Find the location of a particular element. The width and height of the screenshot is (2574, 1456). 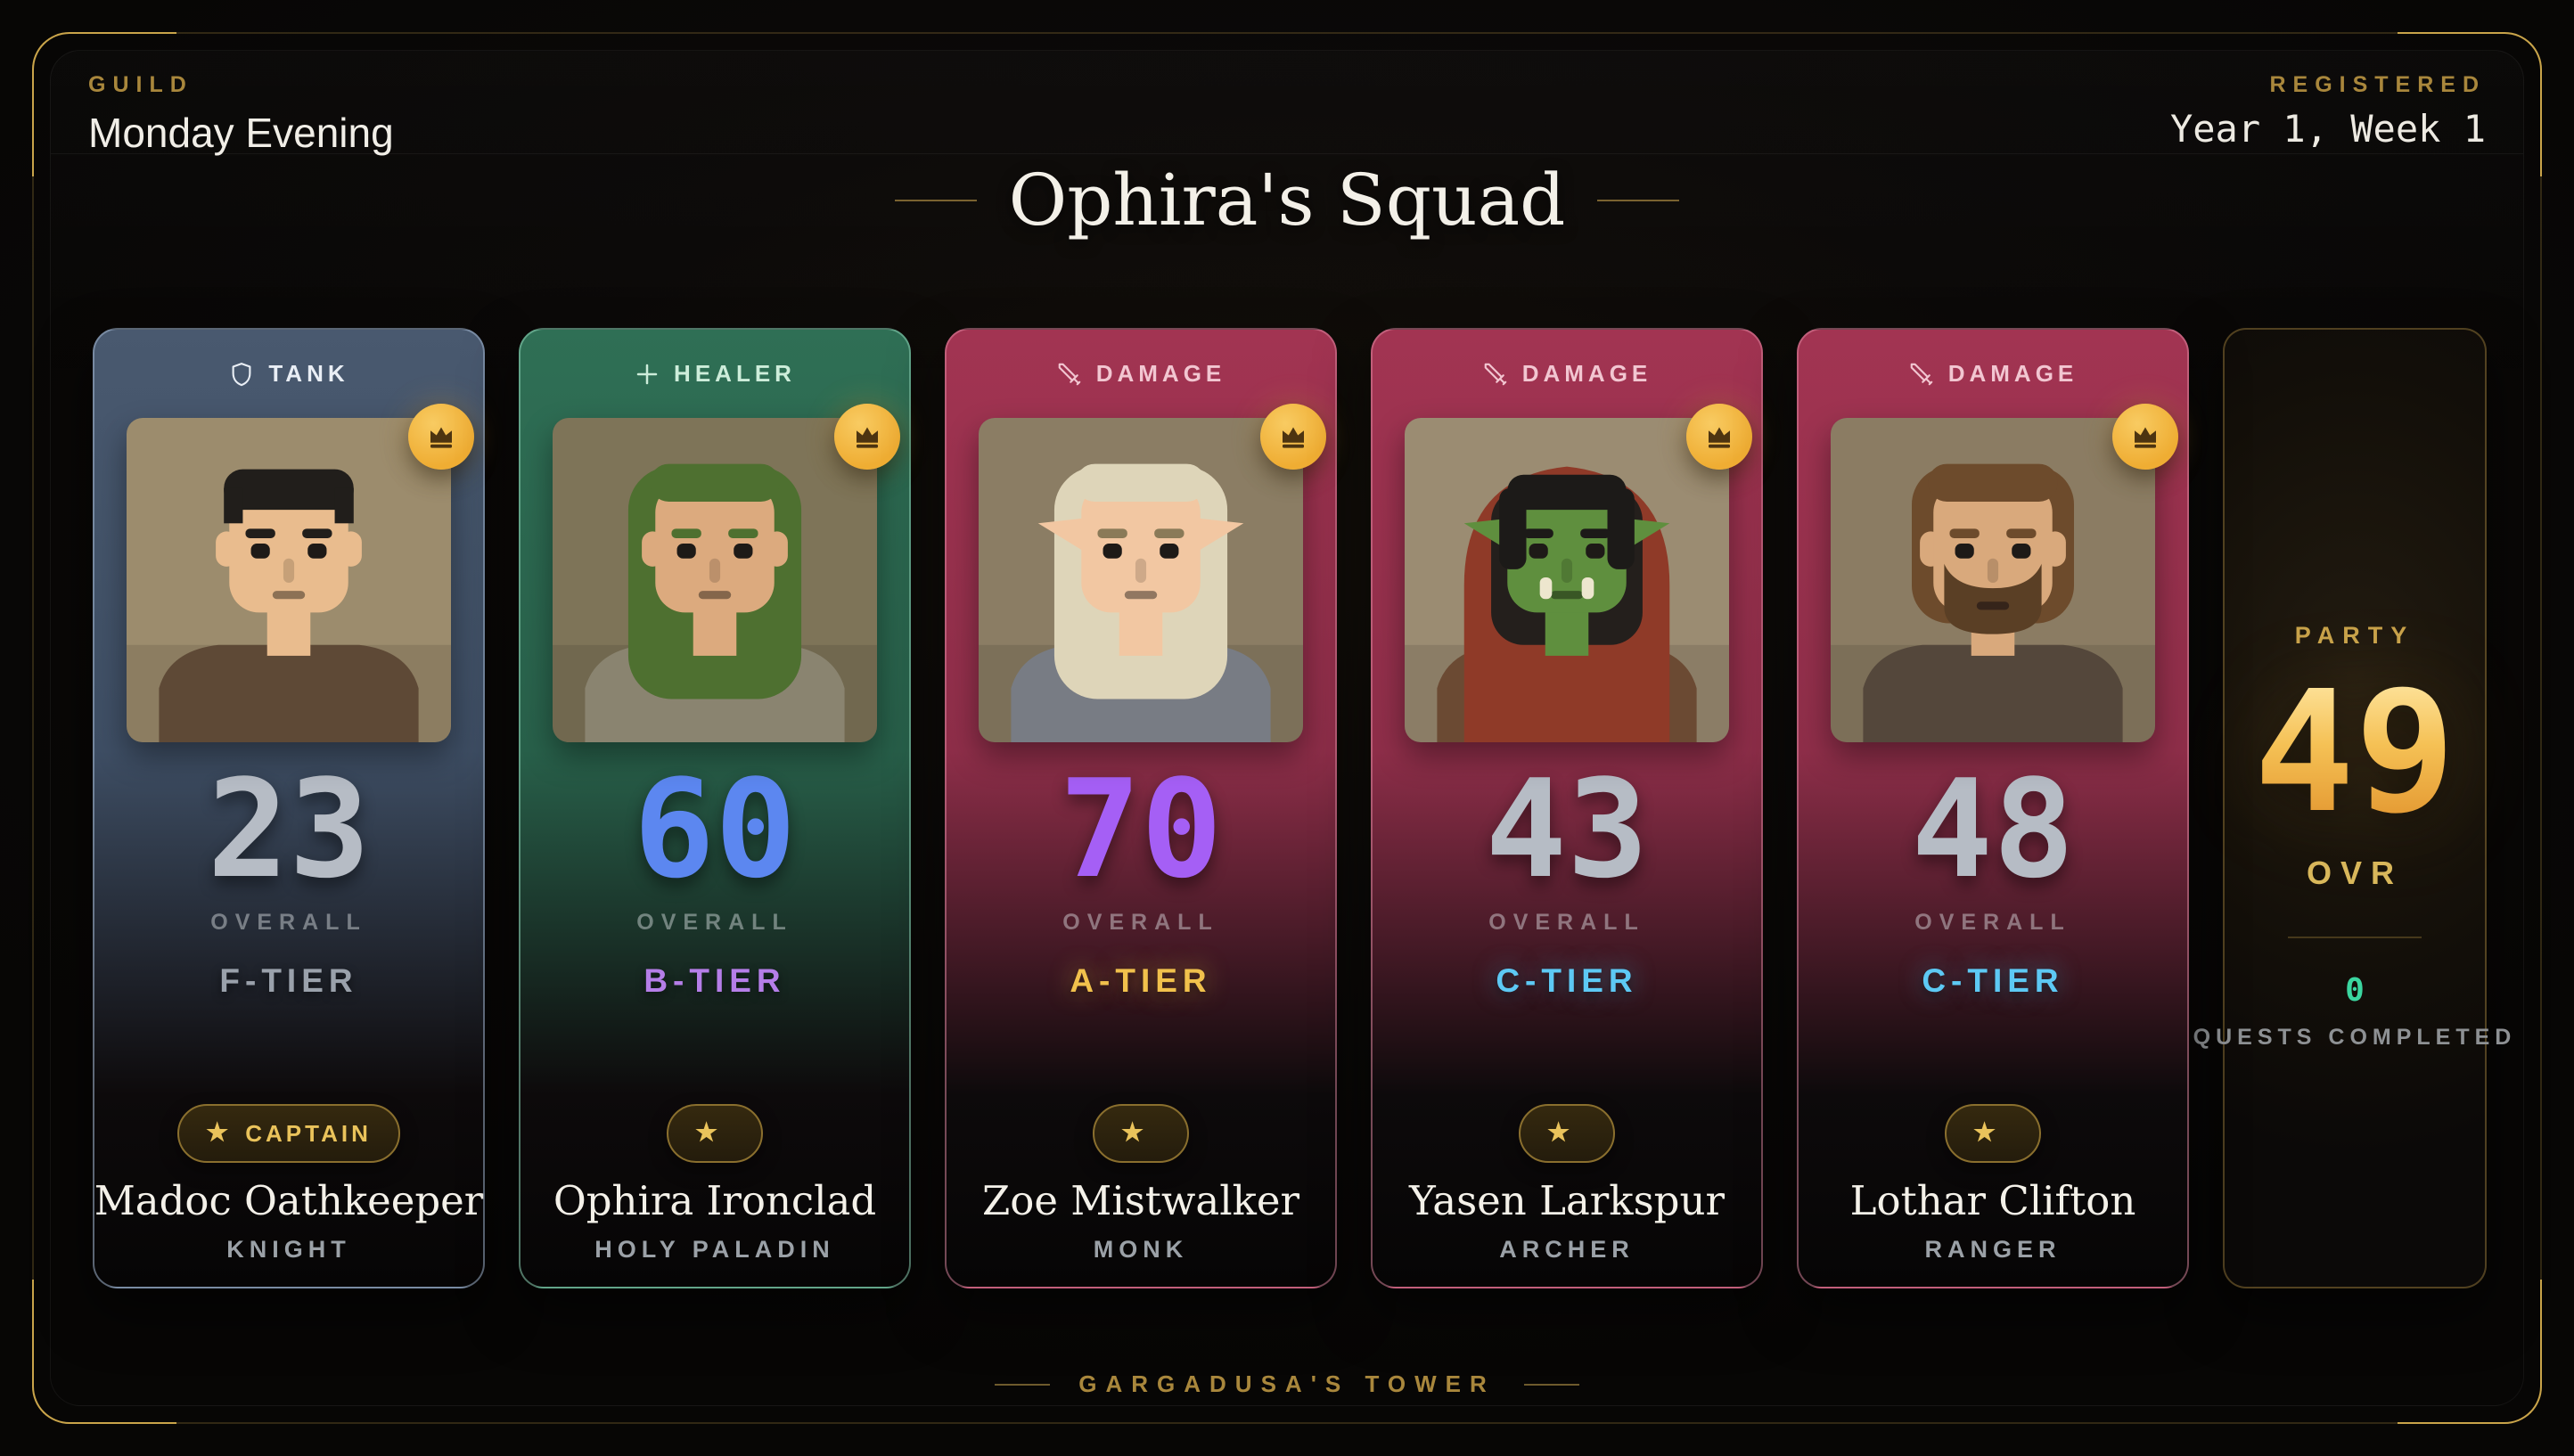

member-class: HOLY PALADIN is located at coordinates (714, 1249).